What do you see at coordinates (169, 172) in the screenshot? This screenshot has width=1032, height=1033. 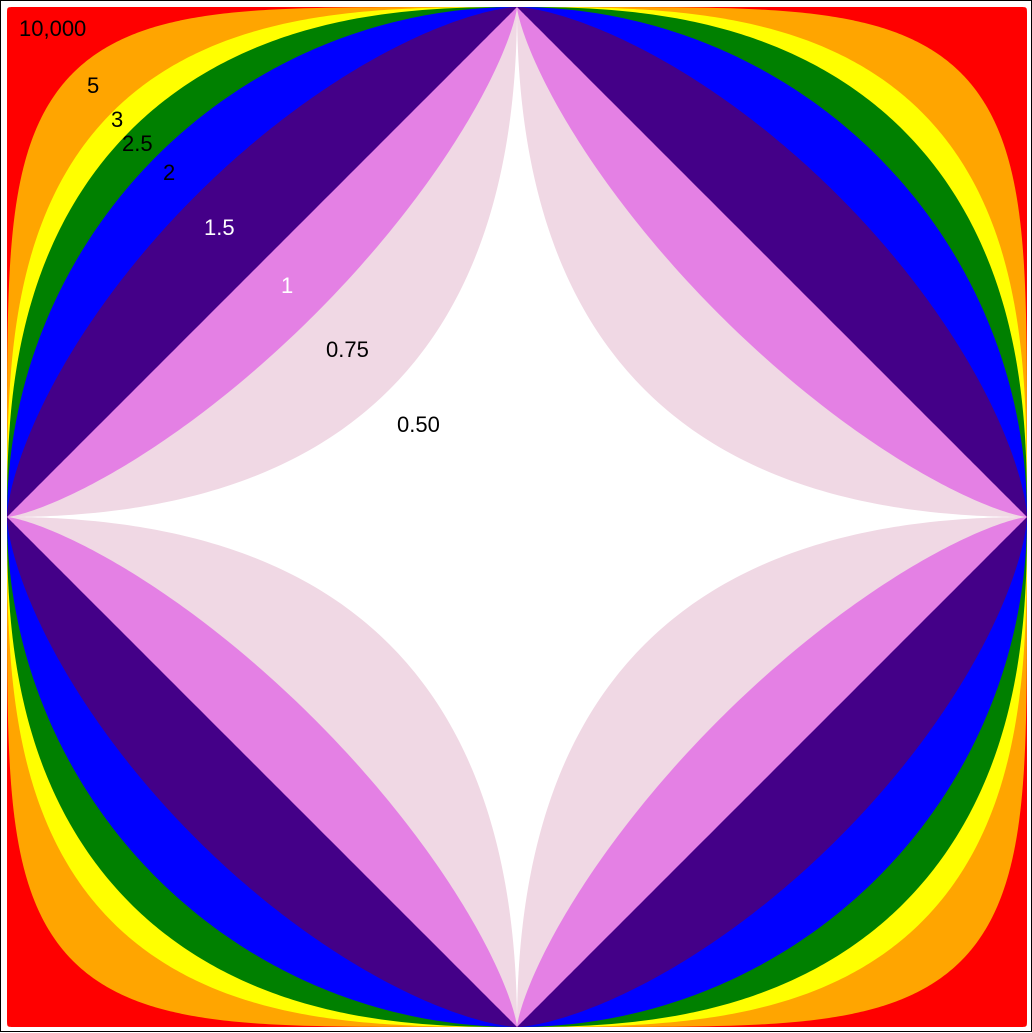 I see `label-exponent-2: 2` at bounding box center [169, 172].